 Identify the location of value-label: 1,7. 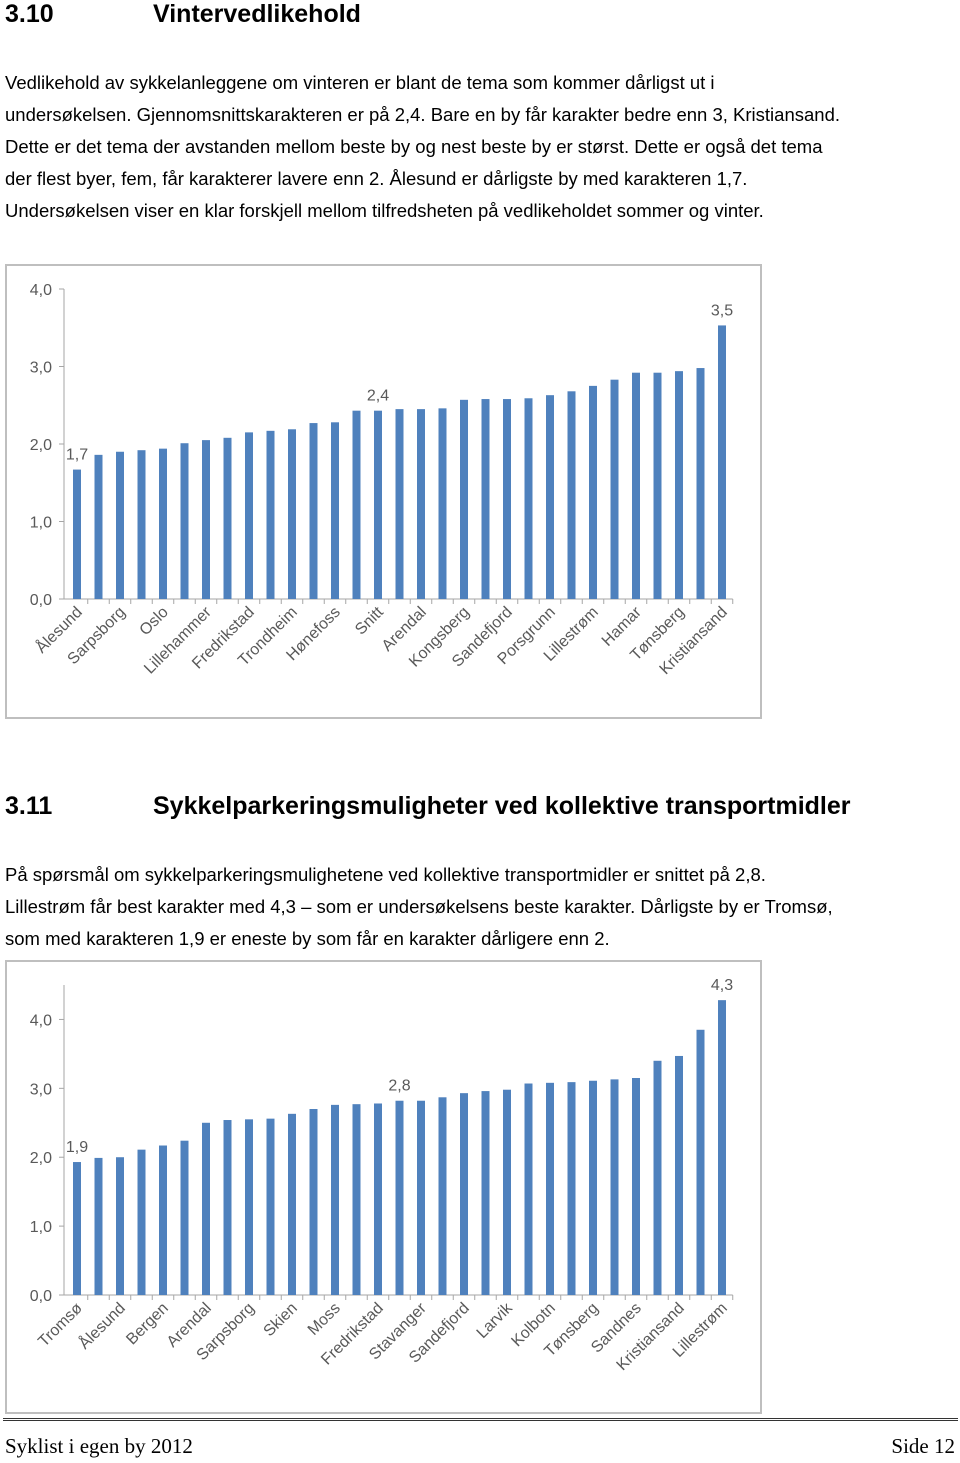
(77, 455).